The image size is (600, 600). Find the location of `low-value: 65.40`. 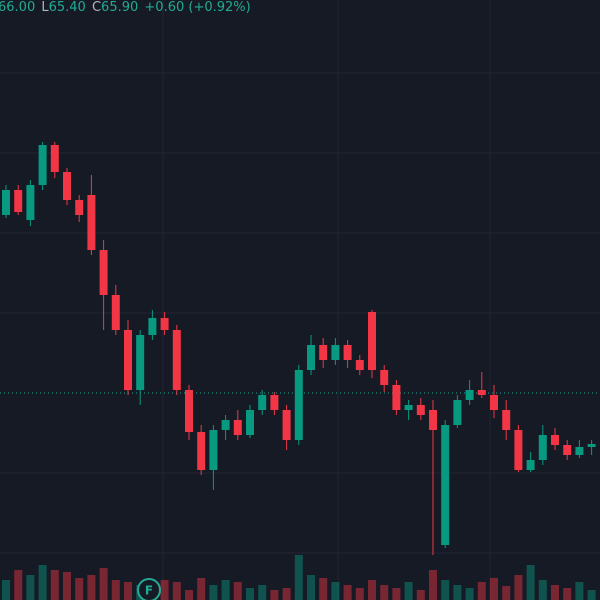

low-value: 65.40 is located at coordinates (67, 7).